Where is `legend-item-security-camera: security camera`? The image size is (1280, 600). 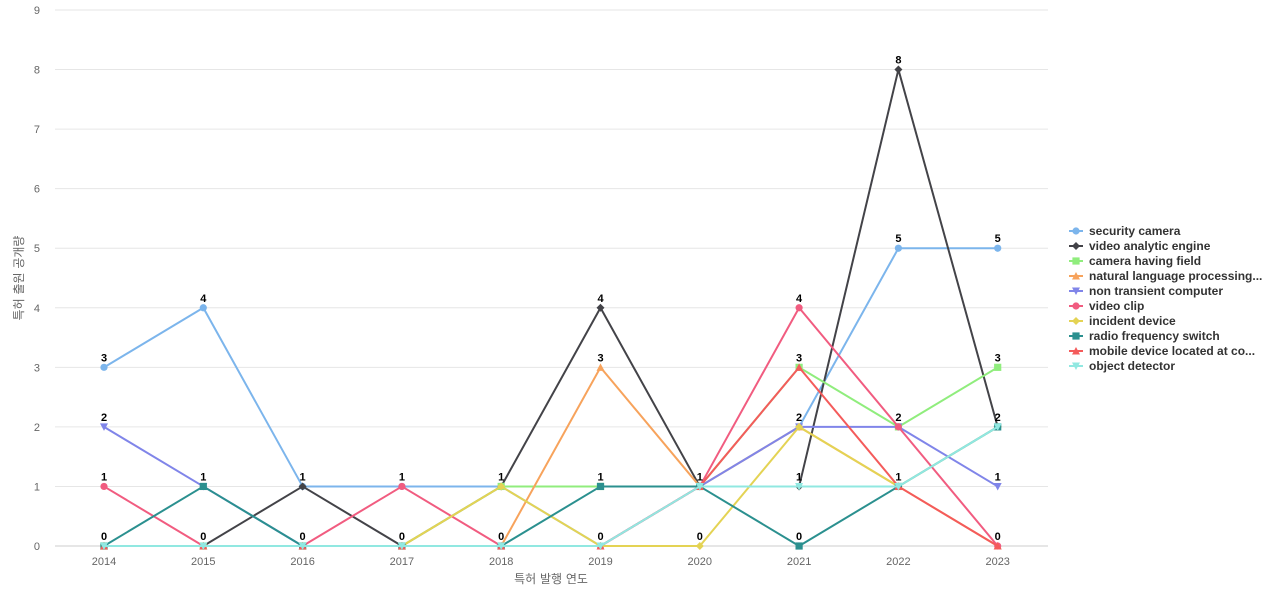
legend-item-security-camera: security camera is located at coordinates (1125, 231).